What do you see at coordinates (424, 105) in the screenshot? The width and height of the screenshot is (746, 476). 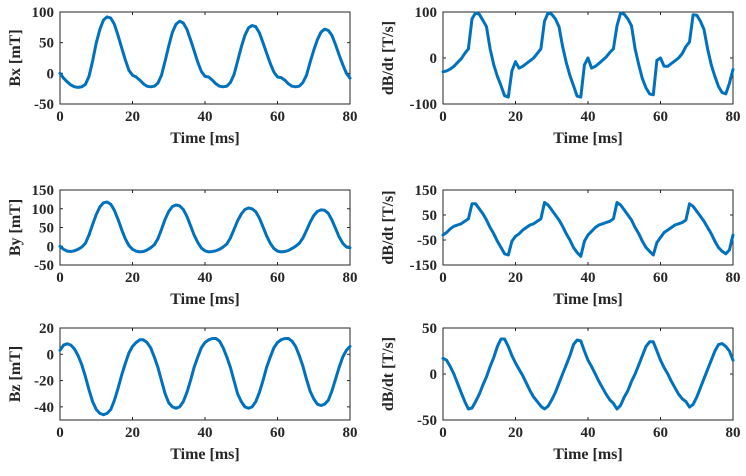 I see `y-tick-label: -100` at bounding box center [424, 105].